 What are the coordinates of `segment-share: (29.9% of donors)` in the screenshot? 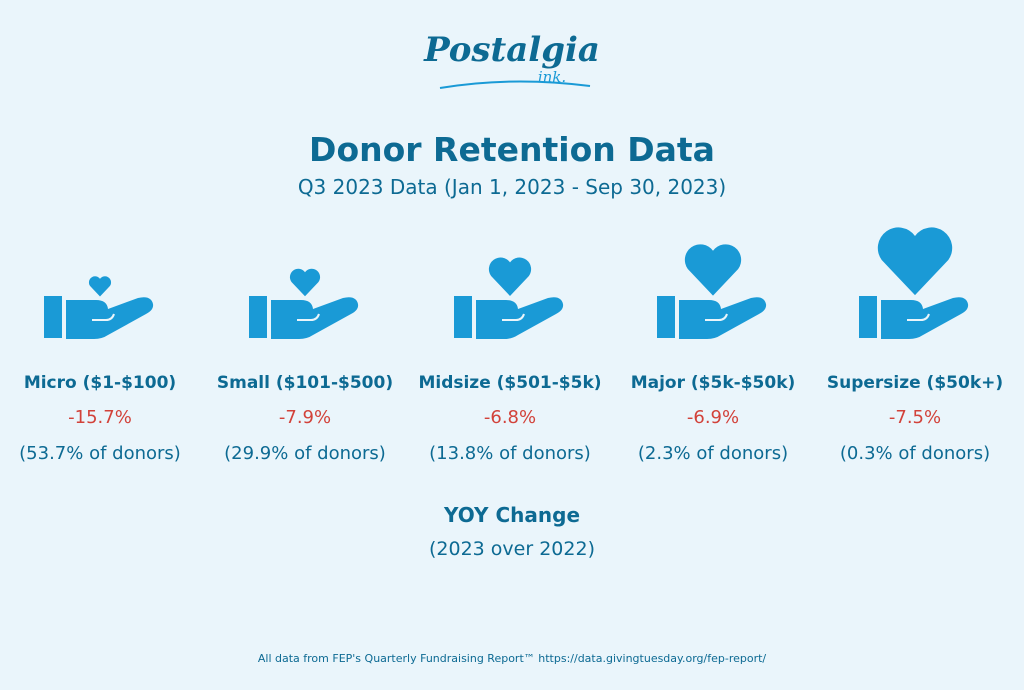 It's located at (305, 453).